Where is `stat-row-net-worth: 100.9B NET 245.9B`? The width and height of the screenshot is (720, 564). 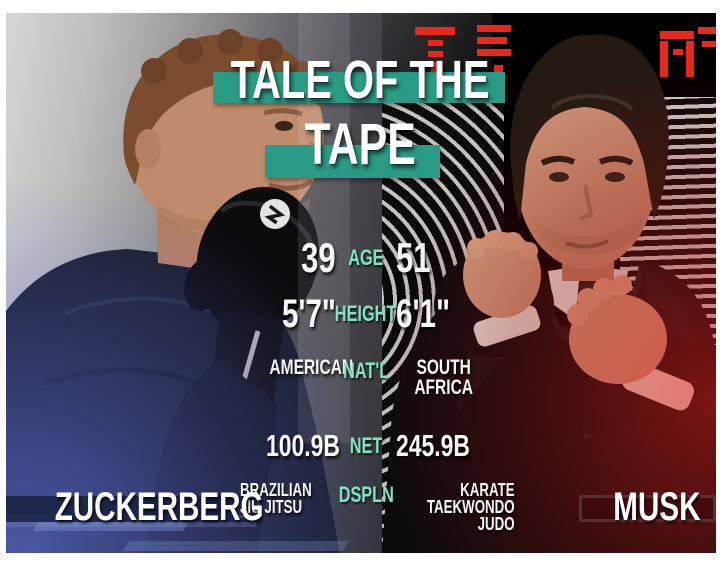
stat-row-net-worth: 100.9B NET 245.9B is located at coordinates (366, 446).